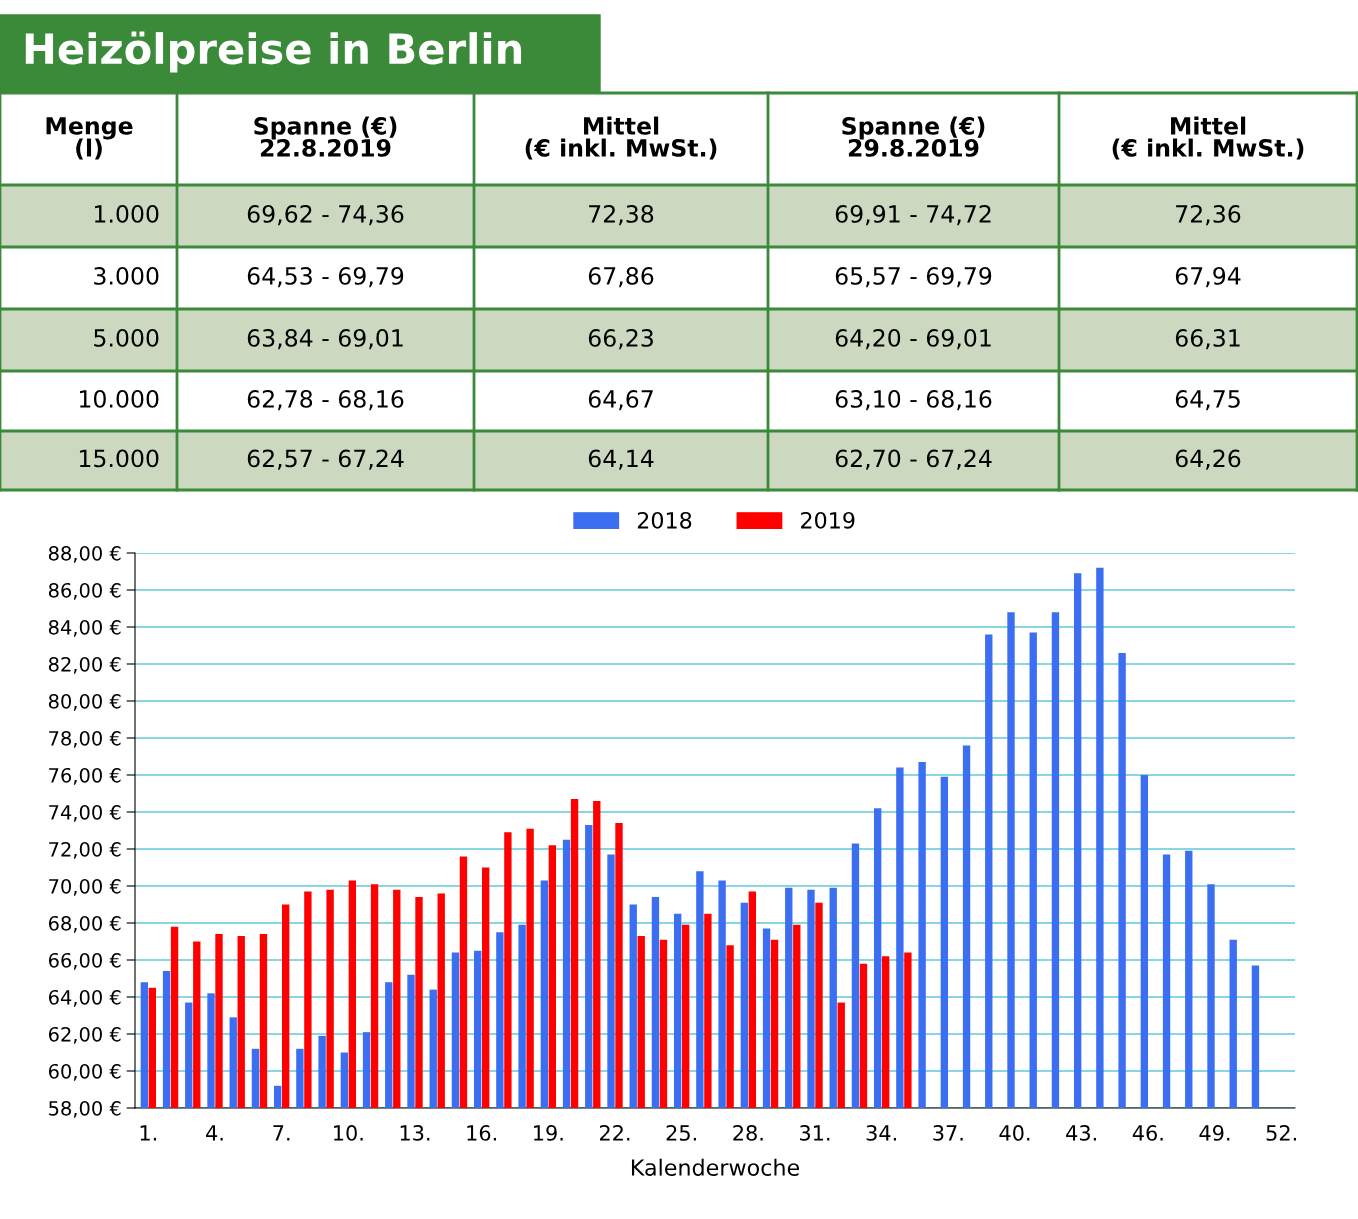 The height and width of the screenshot is (1219, 1358). Describe the element at coordinates (1281, 1133) in the screenshot. I see `x-tick-label: 52.` at that location.